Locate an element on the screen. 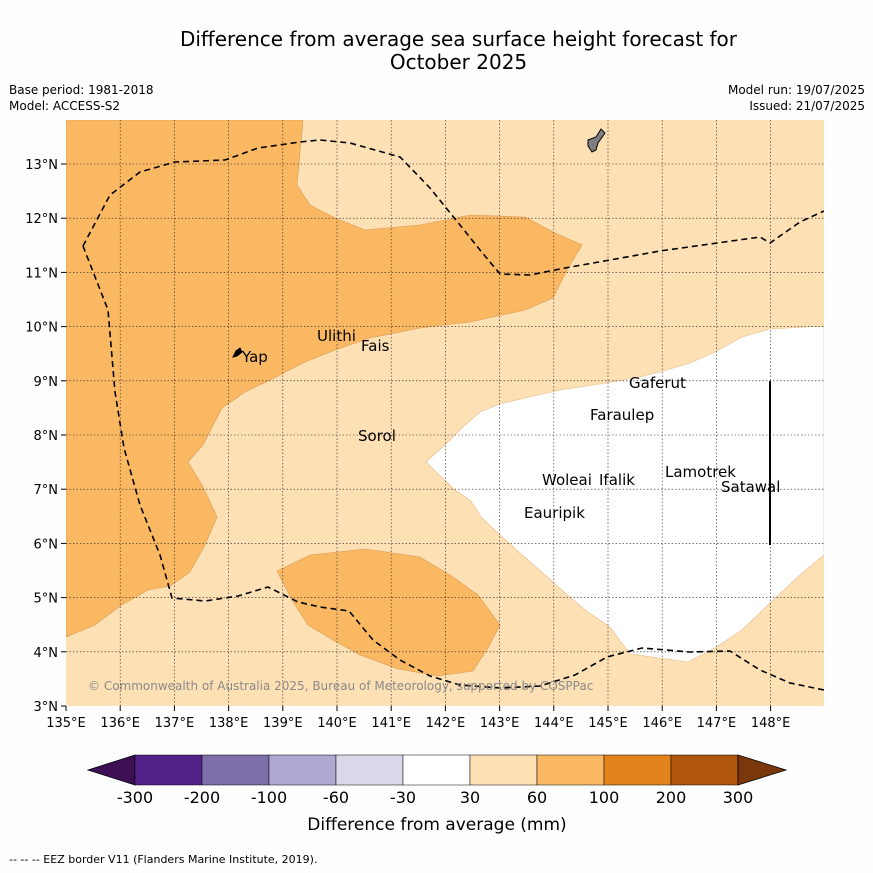 The height and width of the screenshot is (873, 873). lat-tick-label: 7°N is located at coordinates (46, 490).